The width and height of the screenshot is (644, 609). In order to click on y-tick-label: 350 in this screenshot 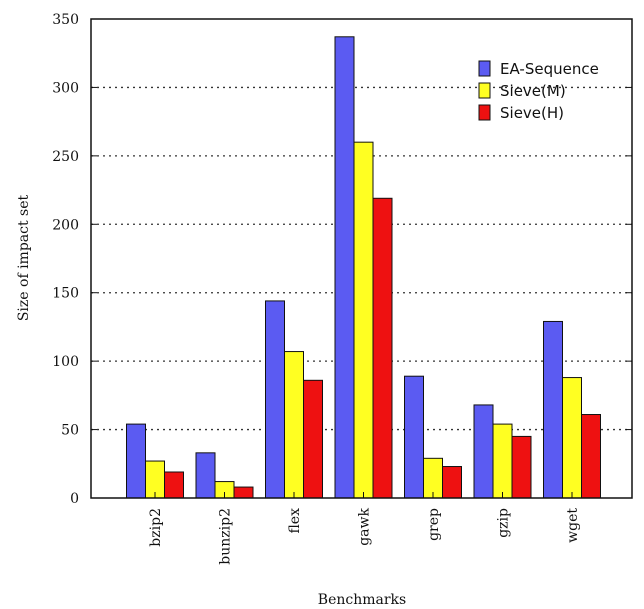, I will do `click(65, 20)`.